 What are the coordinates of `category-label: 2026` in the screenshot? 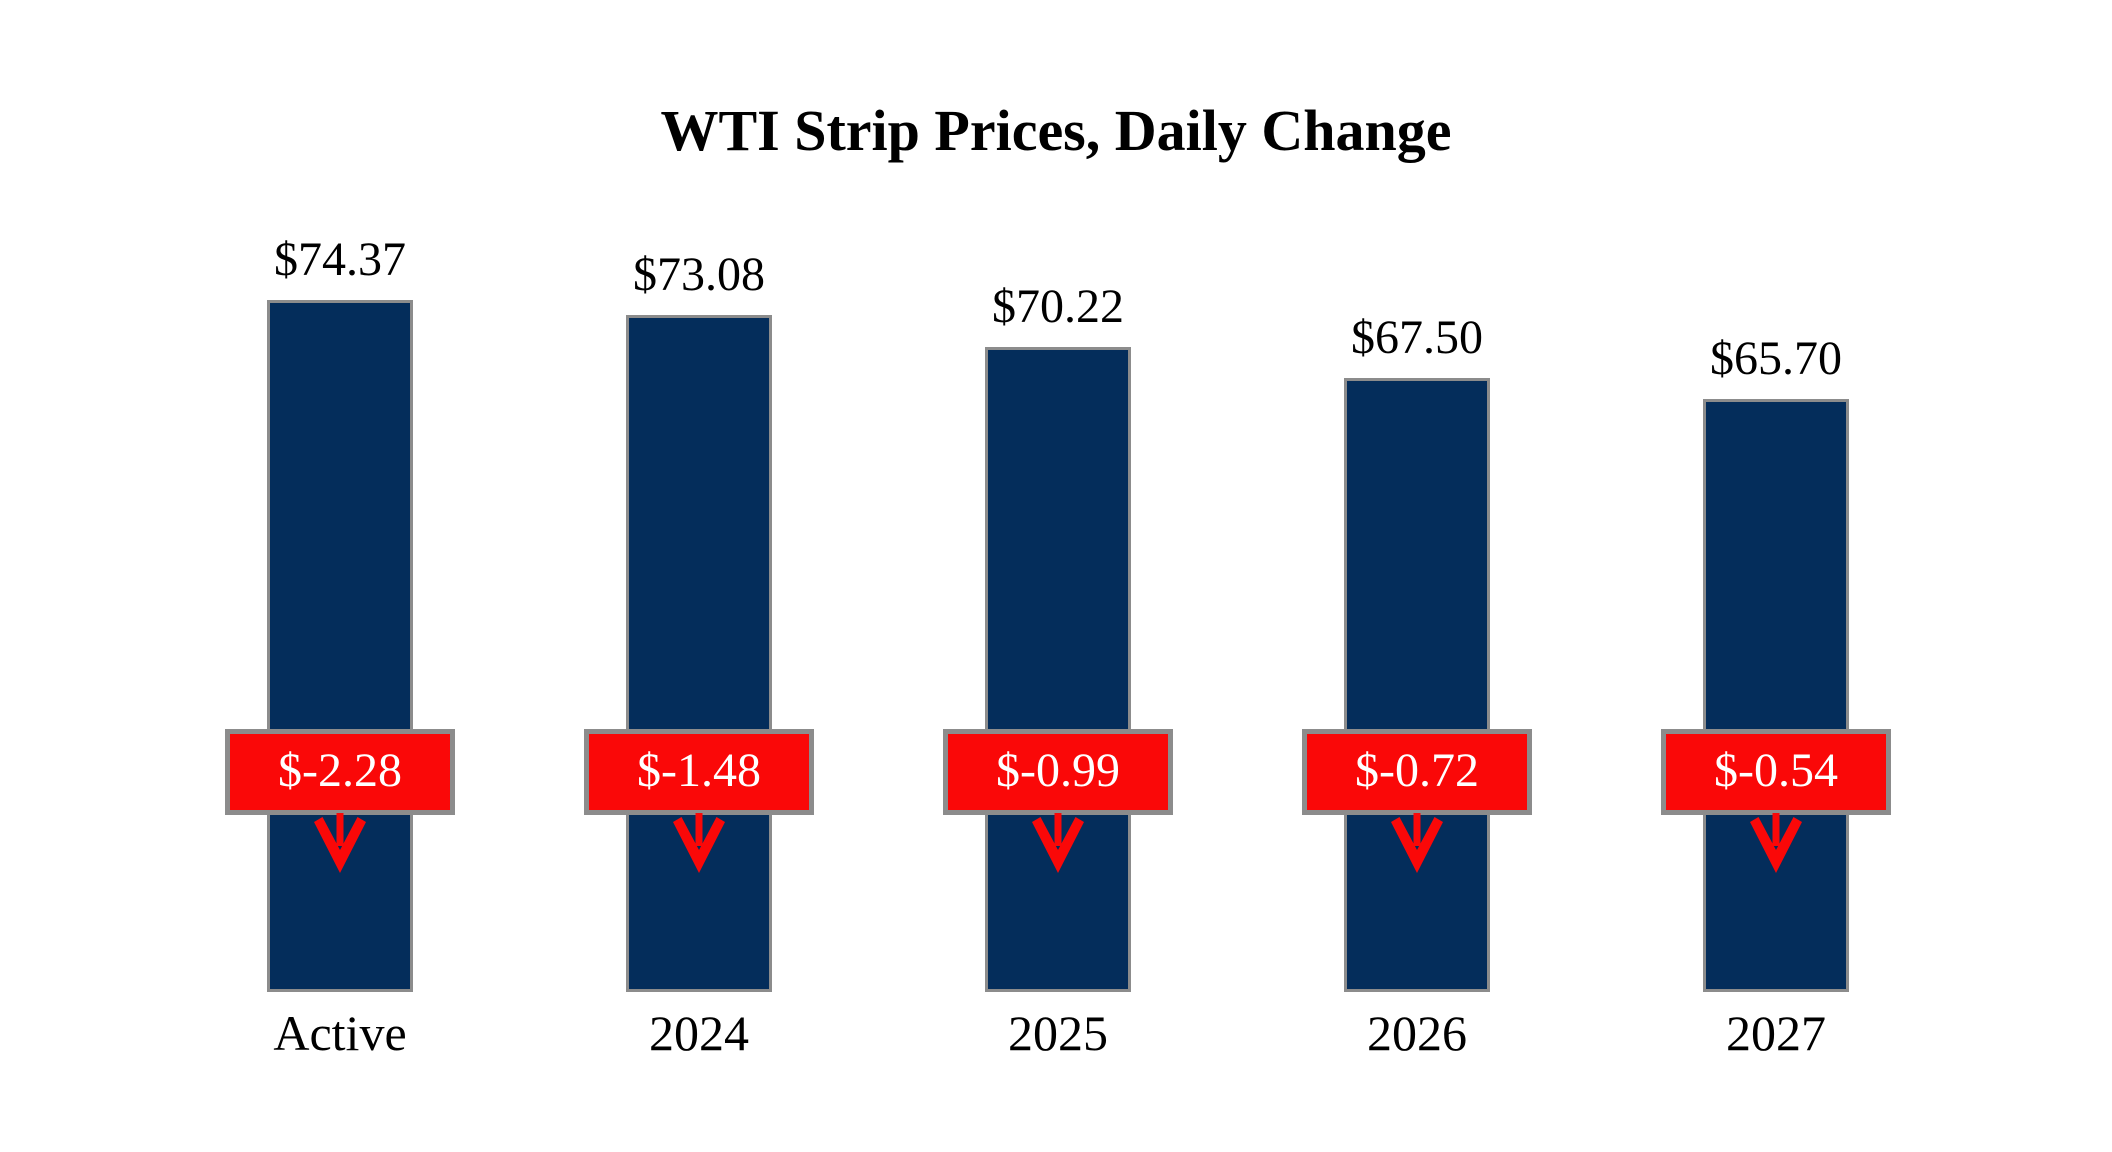 It's located at (1417, 1033).